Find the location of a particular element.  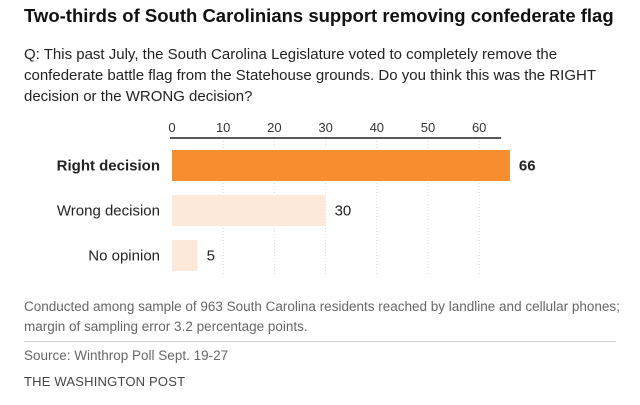

value-label: 30 is located at coordinates (343, 211).